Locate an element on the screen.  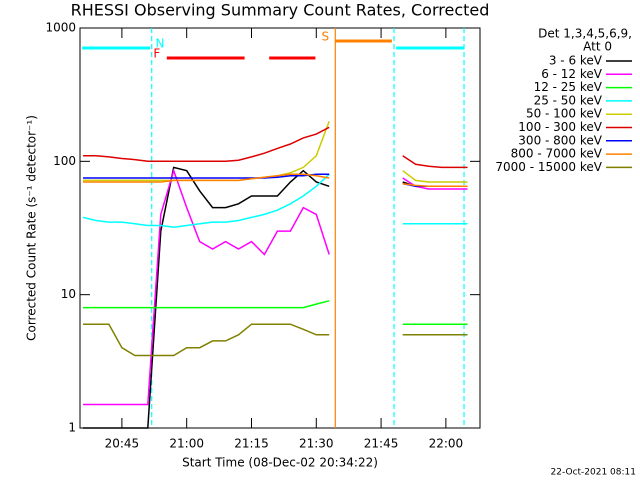
legend-label: 6 - 12 keV is located at coordinates (572, 74).